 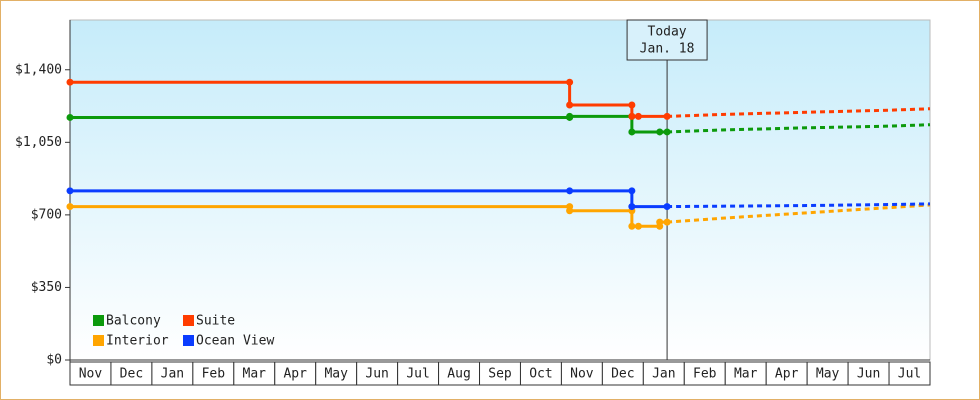 I want to click on today-box, so click(x=667, y=40).